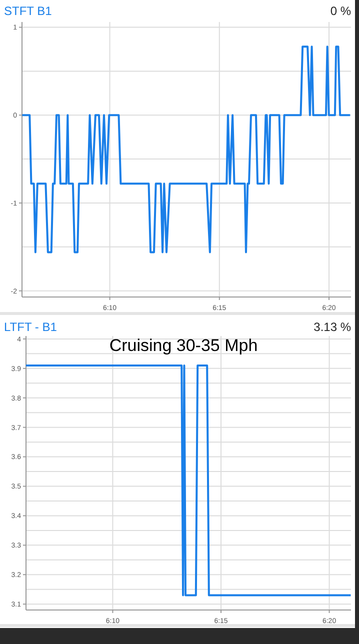 Image resolution: width=359 pixels, height=644 pixels. I want to click on chart-title: STFT B1, so click(28, 11).